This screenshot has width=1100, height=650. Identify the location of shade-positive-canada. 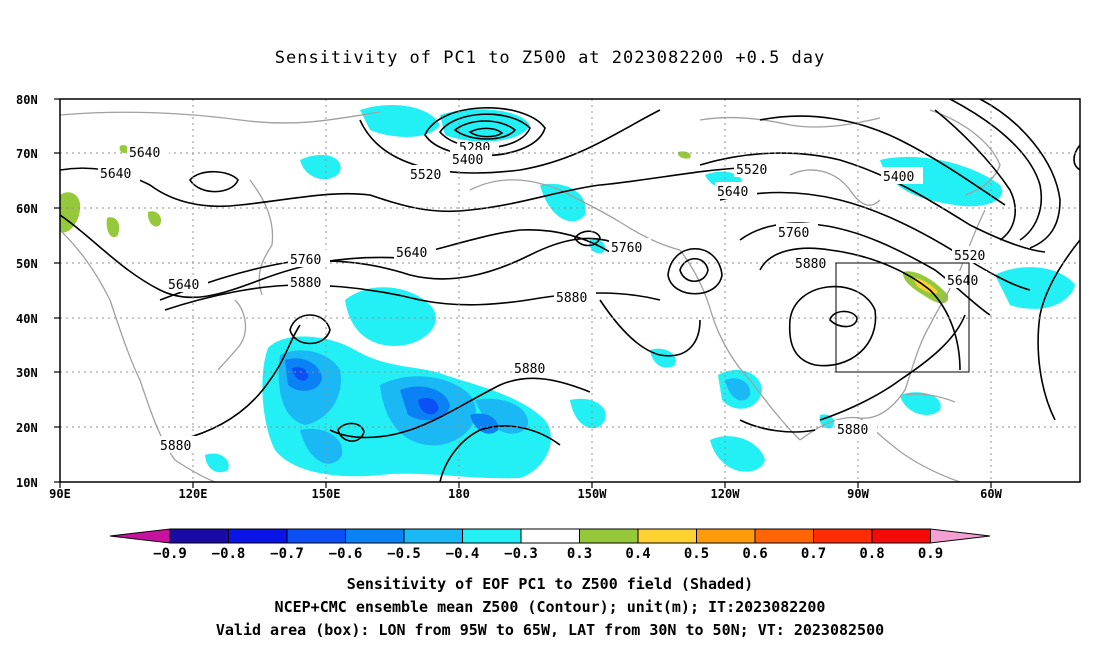
(684, 155).